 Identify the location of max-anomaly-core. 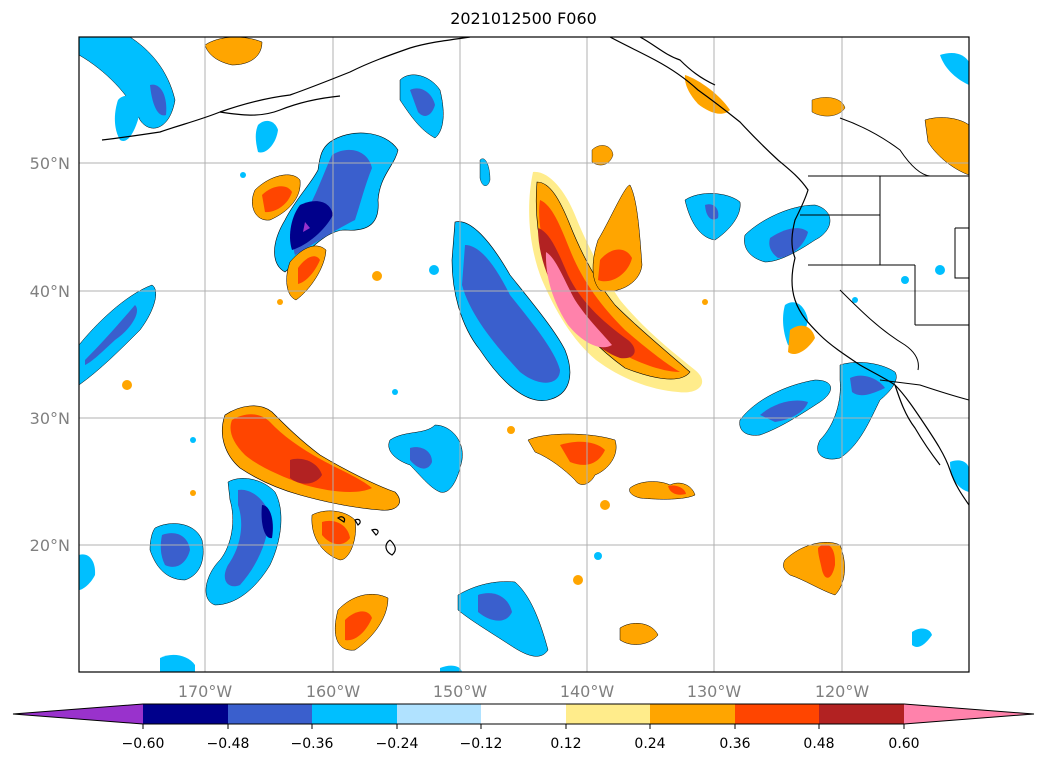
(578, 300).